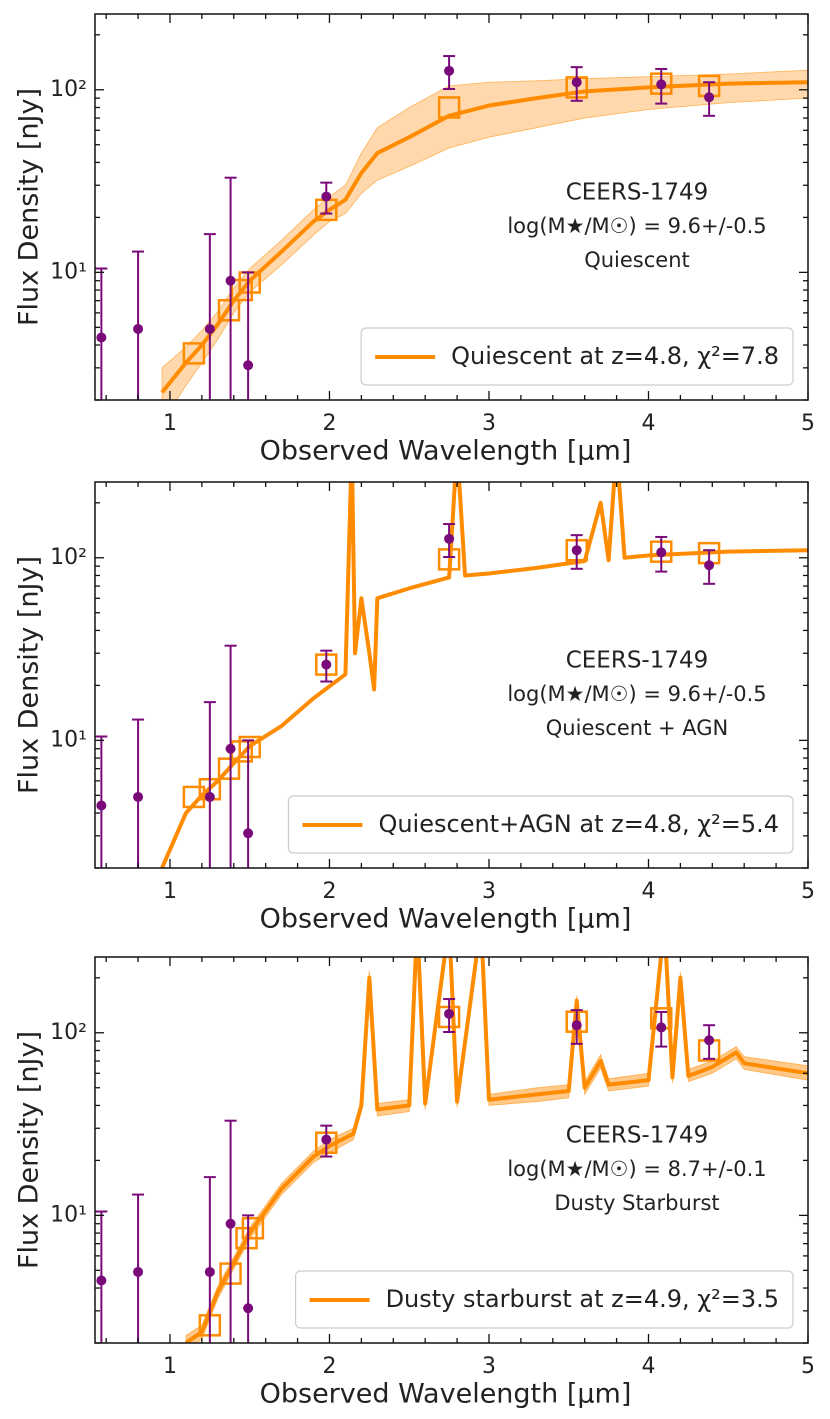  What do you see at coordinates (637, 728) in the screenshot?
I see `annotation: Quiescent + AGN` at bounding box center [637, 728].